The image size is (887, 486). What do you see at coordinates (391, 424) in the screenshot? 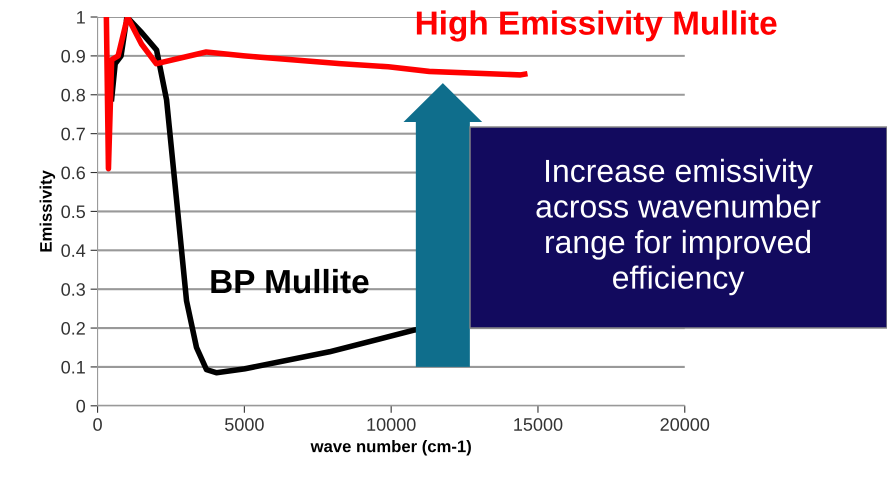
I see `x-tick-label: 10000` at bounding box center [391, 424].